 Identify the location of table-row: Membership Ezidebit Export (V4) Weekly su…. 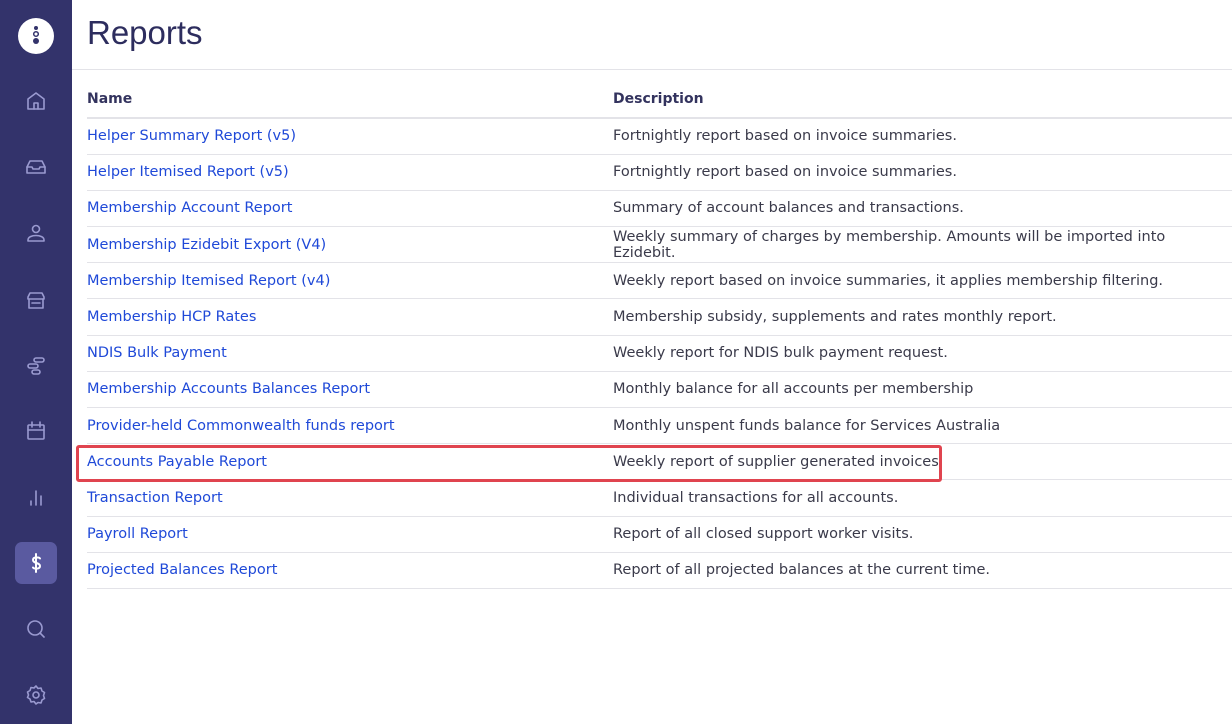
(659, 245).